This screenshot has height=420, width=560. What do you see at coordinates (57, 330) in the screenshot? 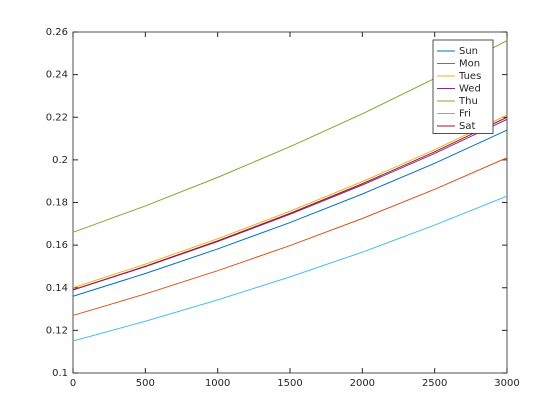
I see `y-tick-label: 0.12` at bounding box center [57, 330].